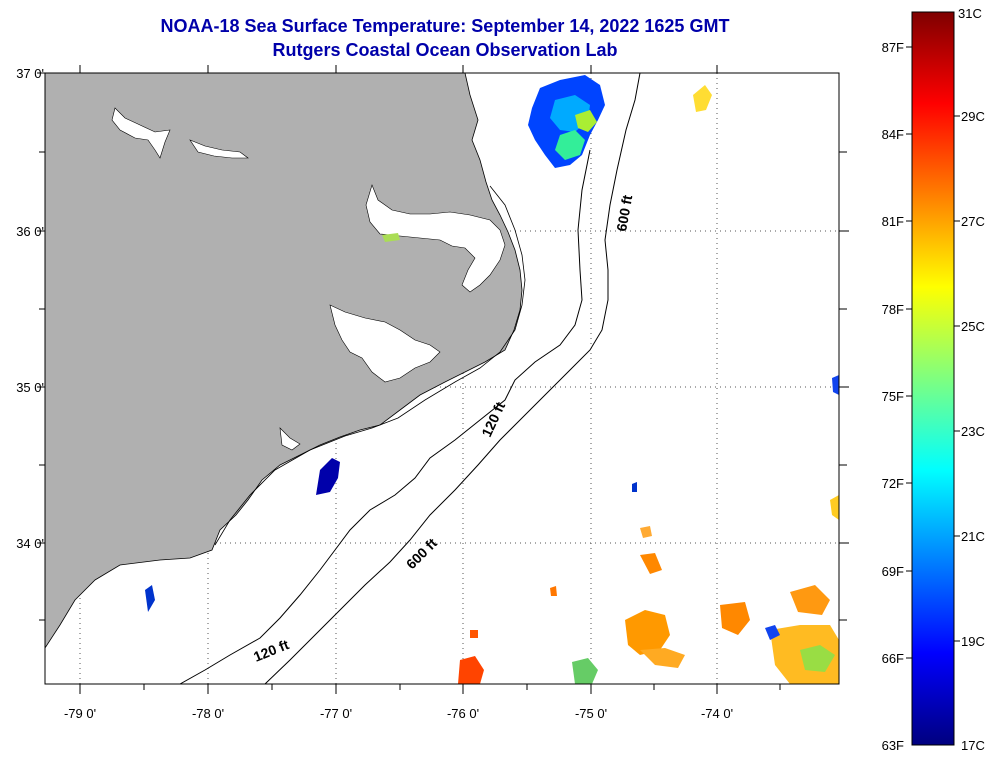 The image size is (992, 761). I want to click on colorbar-f-label: 66F, so click(893, 658).